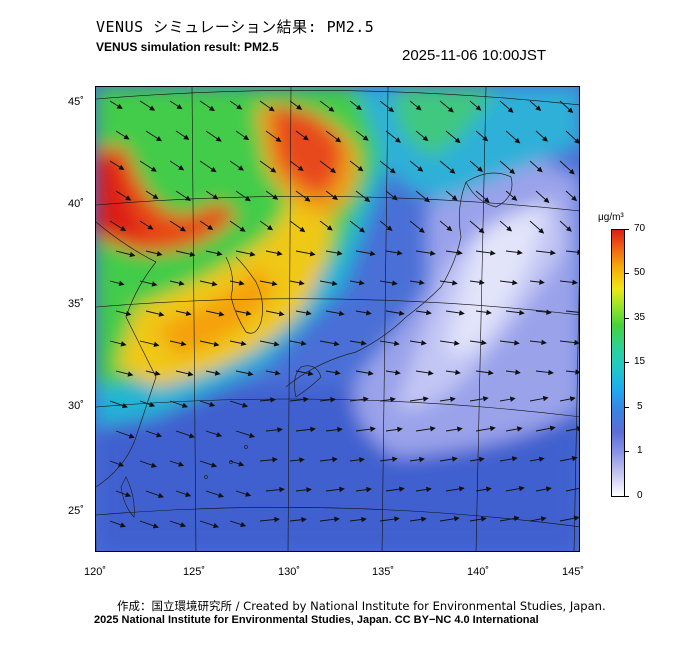  Describe the element at coordinates (76, 102) in the screenshot. I see `lat-label-45: 45˚` at that location.